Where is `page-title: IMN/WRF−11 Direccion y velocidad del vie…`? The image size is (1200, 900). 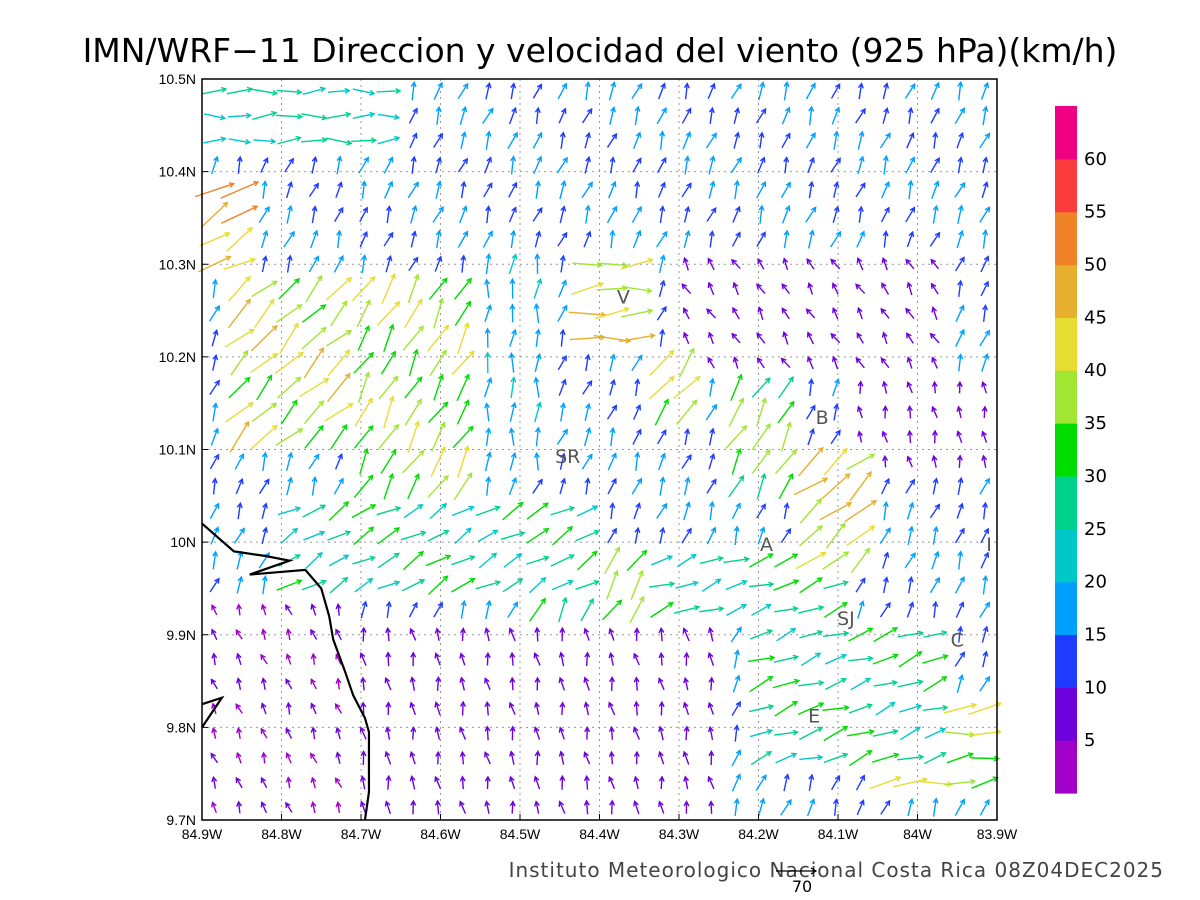 page-title: IMN/WRF−11 Direccion y velocidad del vie… is located at coordinates (600, 50).